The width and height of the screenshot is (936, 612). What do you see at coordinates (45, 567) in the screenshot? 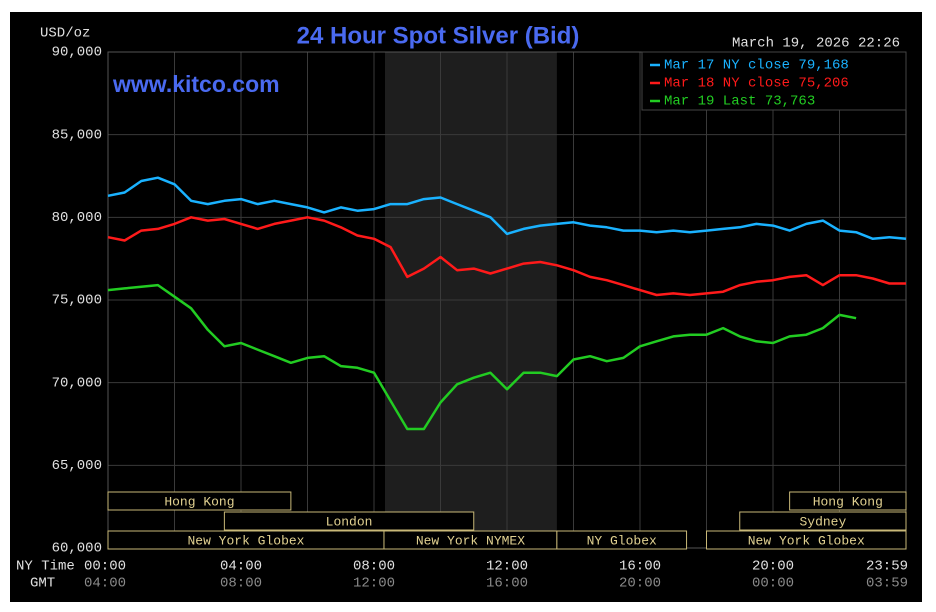
I see `x-axis-label: NY Time` at bounding box center [45, 567].